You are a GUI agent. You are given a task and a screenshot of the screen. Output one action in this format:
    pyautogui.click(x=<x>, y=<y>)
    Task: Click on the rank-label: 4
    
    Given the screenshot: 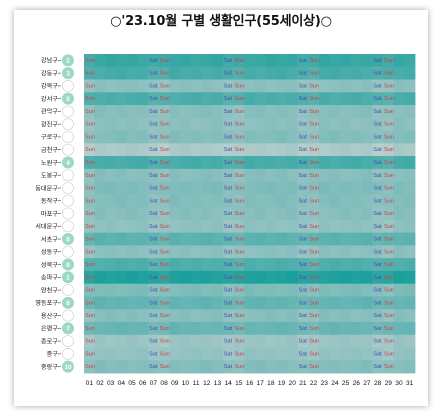 What is the action you would take?
    pyautogui.click(x=68, y=163)
    